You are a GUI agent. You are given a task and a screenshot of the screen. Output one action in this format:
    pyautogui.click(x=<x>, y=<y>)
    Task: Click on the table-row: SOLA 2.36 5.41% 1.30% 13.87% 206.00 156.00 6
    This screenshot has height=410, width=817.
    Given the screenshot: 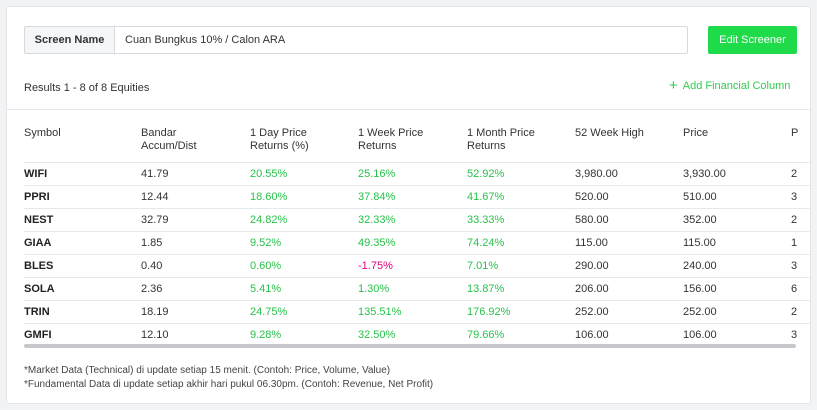 What is the action you would take?
    pyautogui.click(x=417, y=288)
    